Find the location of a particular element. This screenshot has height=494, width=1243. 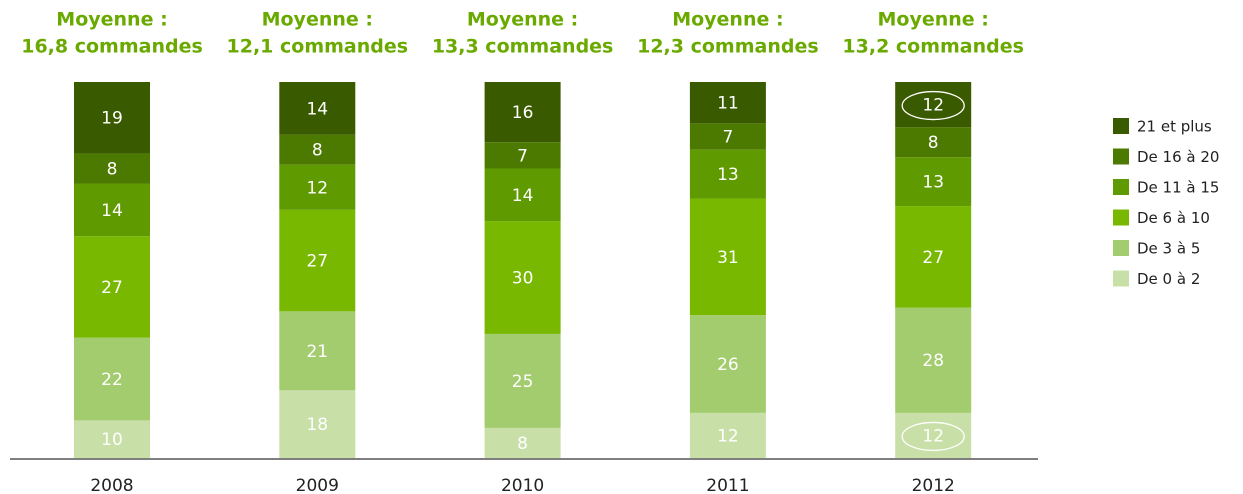

data-label: 31 is located at coordinates (728, 258).